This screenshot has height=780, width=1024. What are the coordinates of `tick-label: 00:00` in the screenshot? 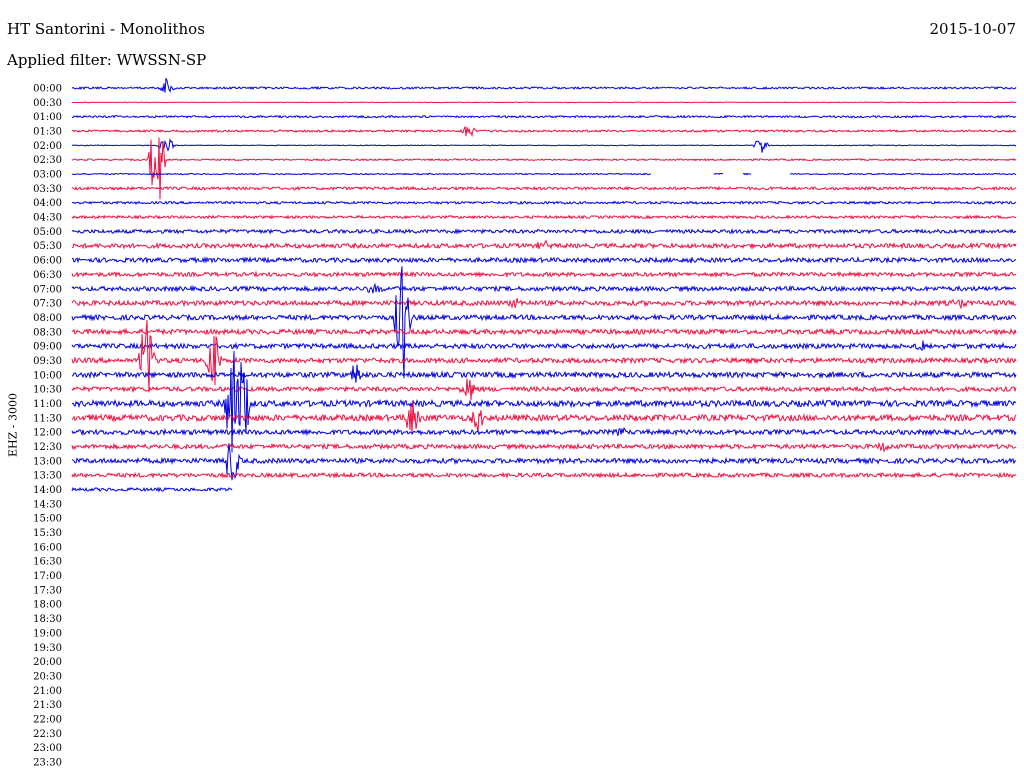 It's located at (47, 89).